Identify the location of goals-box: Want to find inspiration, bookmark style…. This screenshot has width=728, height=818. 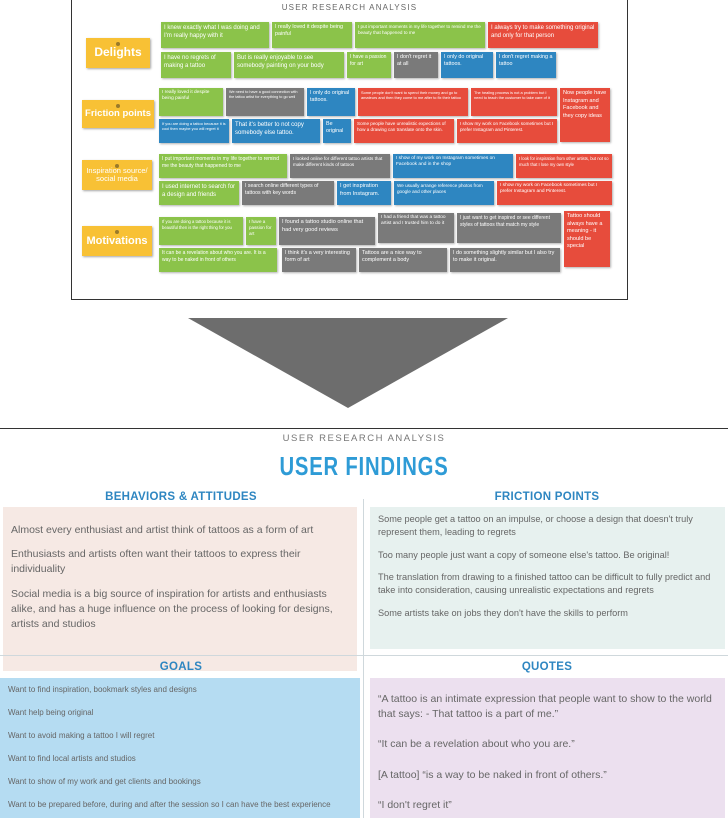
(180, 748).